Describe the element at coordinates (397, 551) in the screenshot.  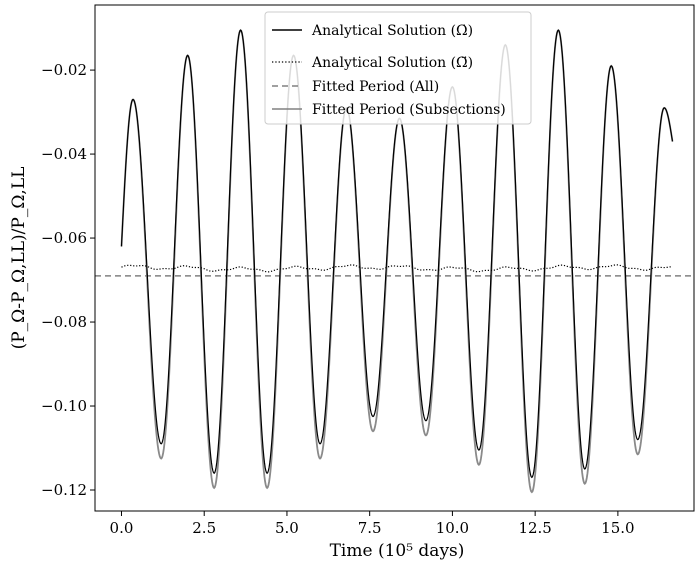
I see `x-axis-label: Time (10⁵ days)` at that location.